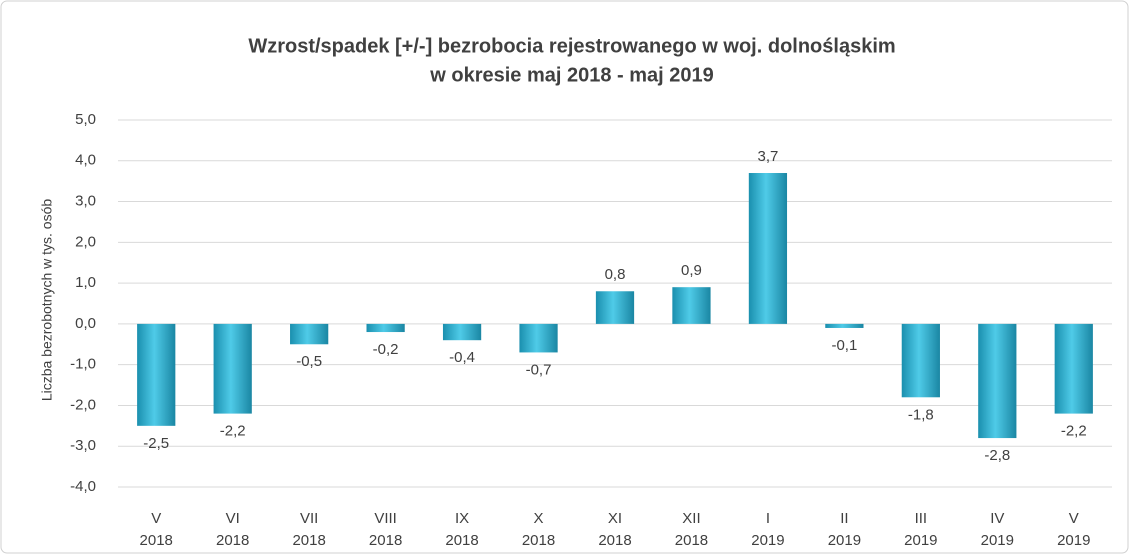 Image resolution: width=1129 pixels, height=554 pixels. I want to click on x-tick-label: IX, so click(462, 518).